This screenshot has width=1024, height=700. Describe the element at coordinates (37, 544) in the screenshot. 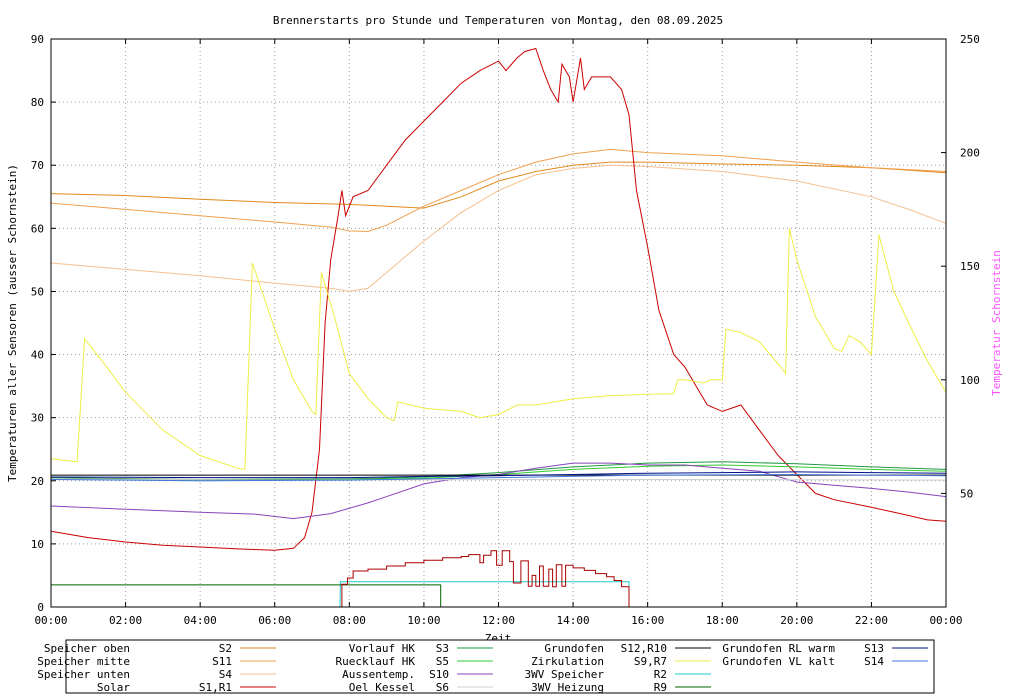

I see `y-tick-label: 10` at that location.